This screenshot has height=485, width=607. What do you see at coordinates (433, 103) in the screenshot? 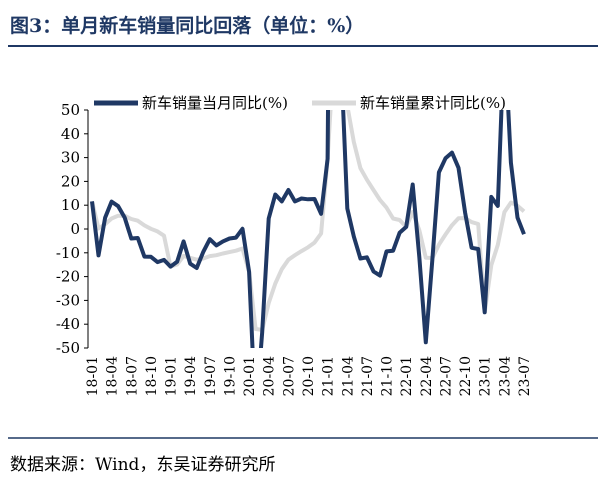
I see `legend-label: 新车销量累计同比(%)` at bounding box center [433, 103].